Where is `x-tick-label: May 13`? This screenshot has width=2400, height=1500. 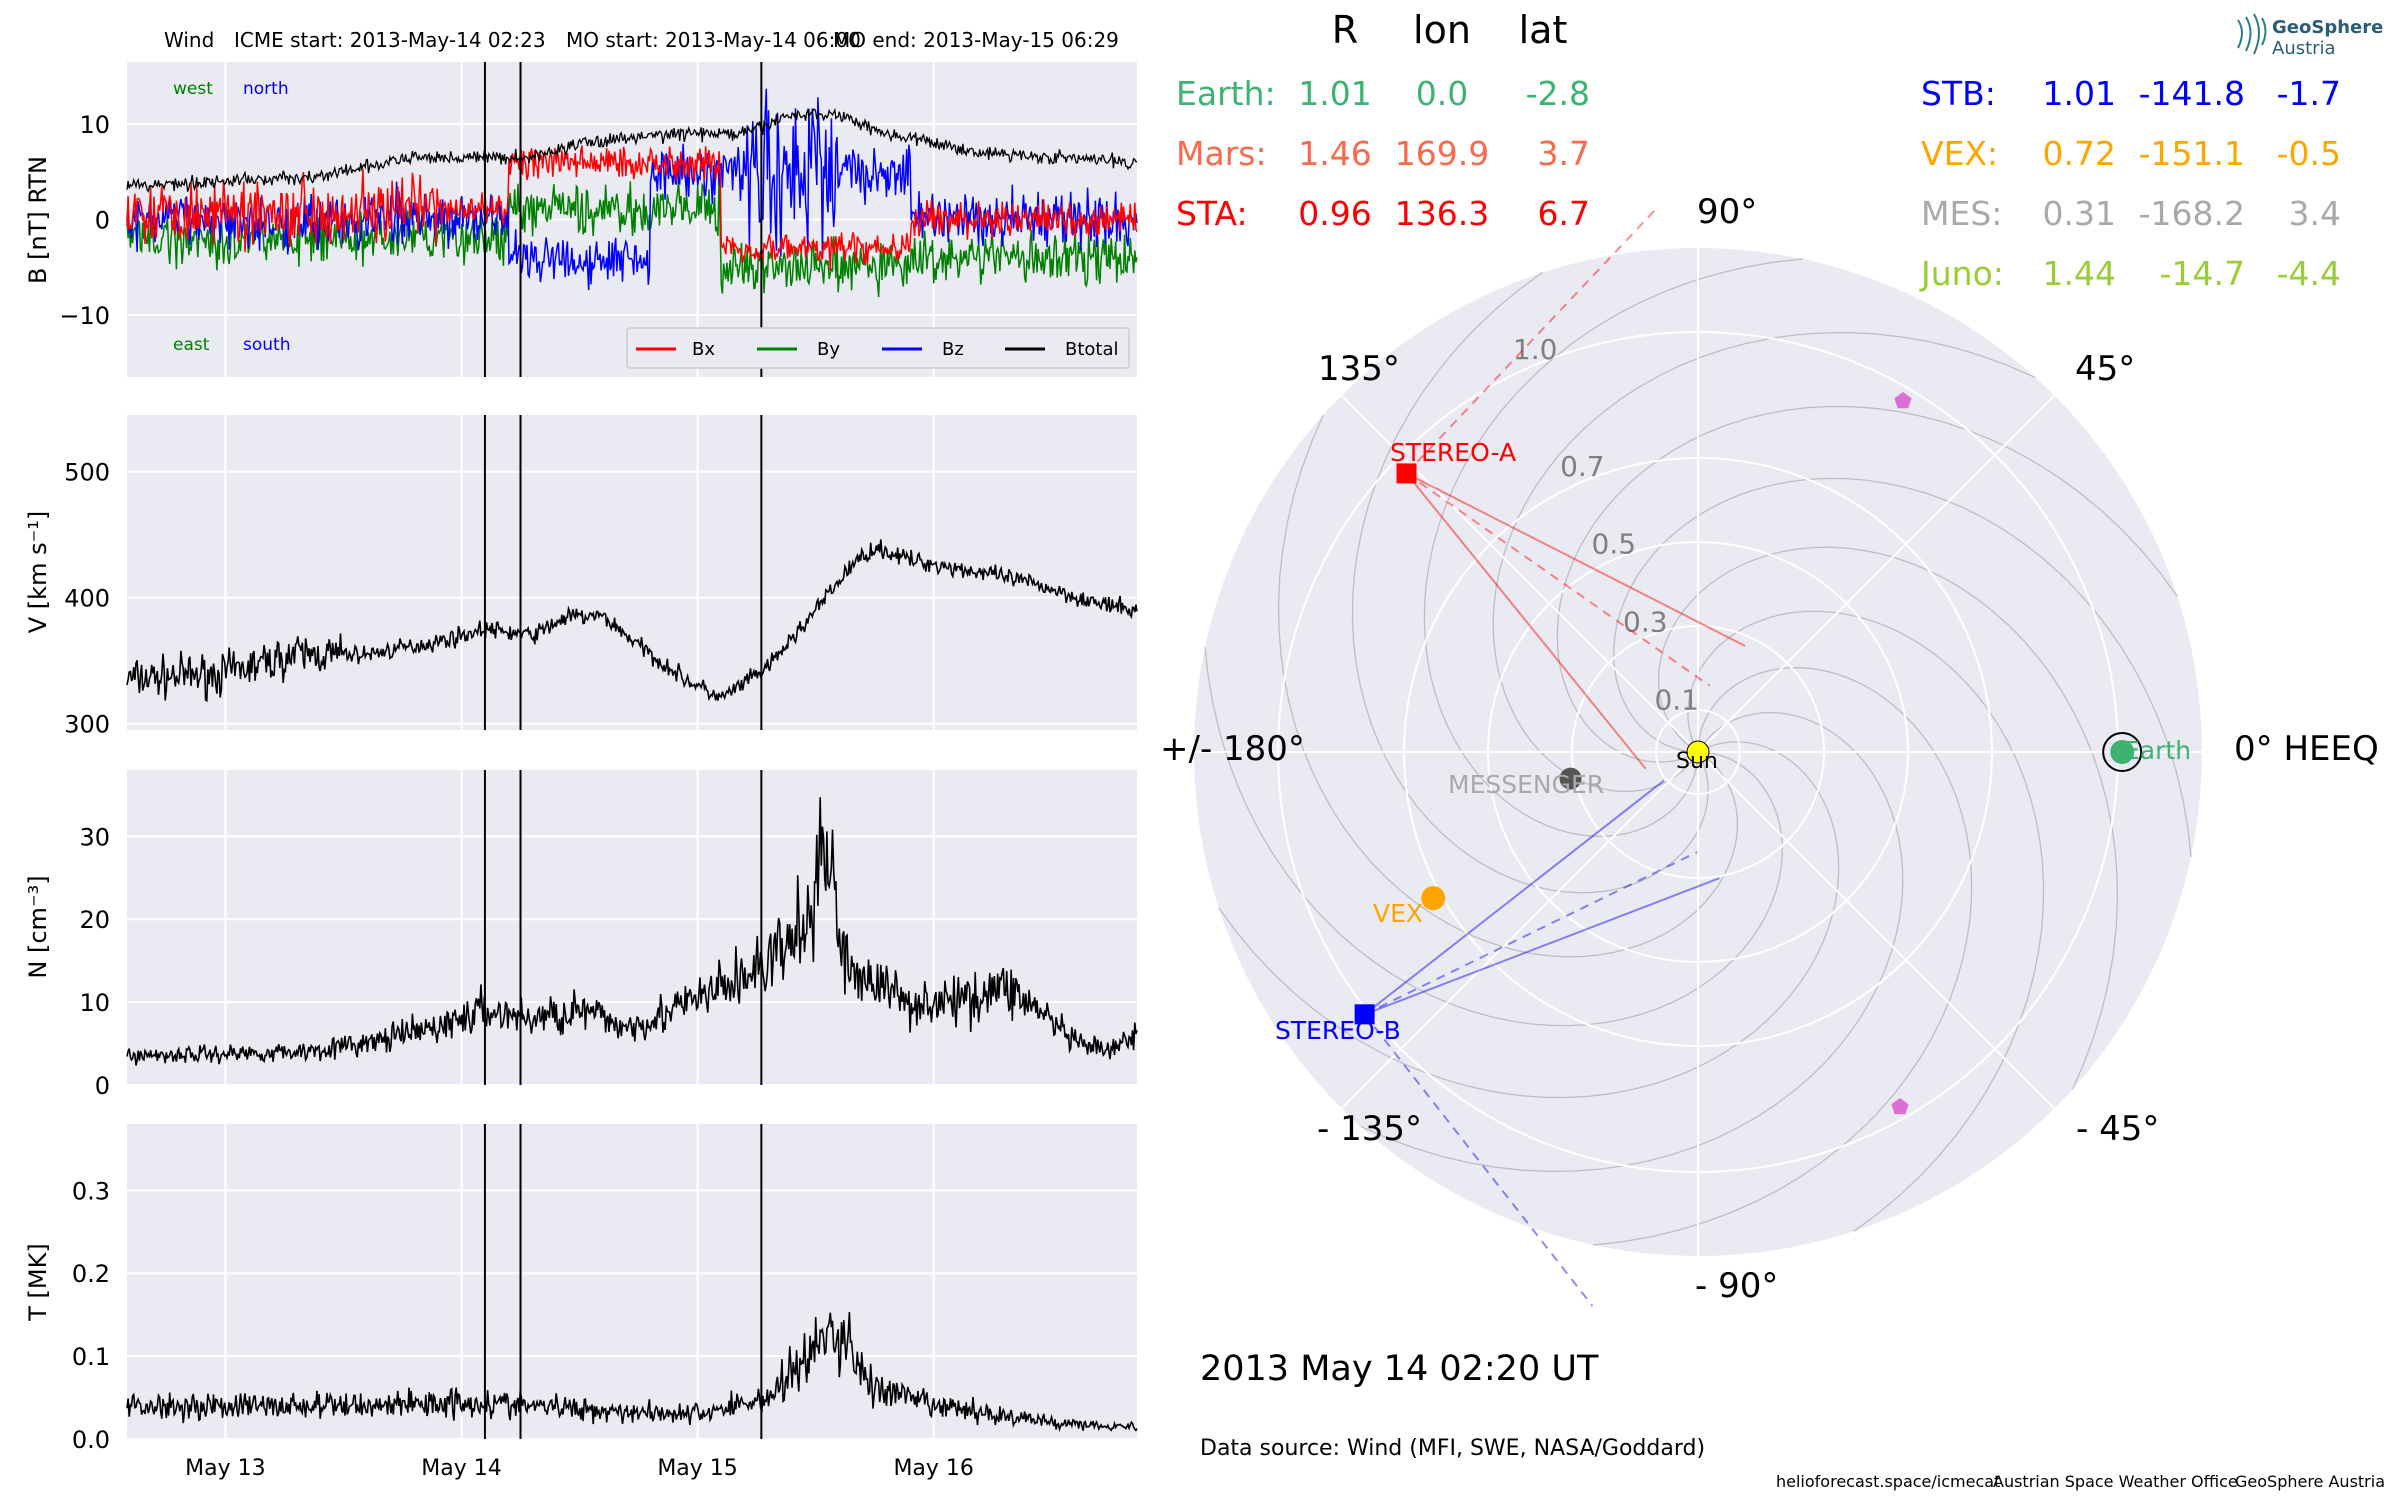
x-tick-label: May 13 is located at coordinates (225, 1468).